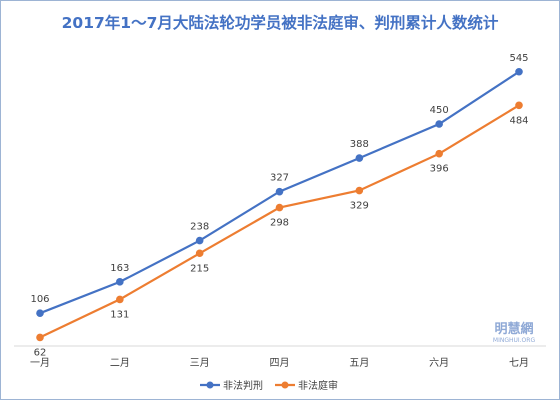 The height and width of the screenshot is (400, 560). I want to click on data-label: 545, so click(518, 58).